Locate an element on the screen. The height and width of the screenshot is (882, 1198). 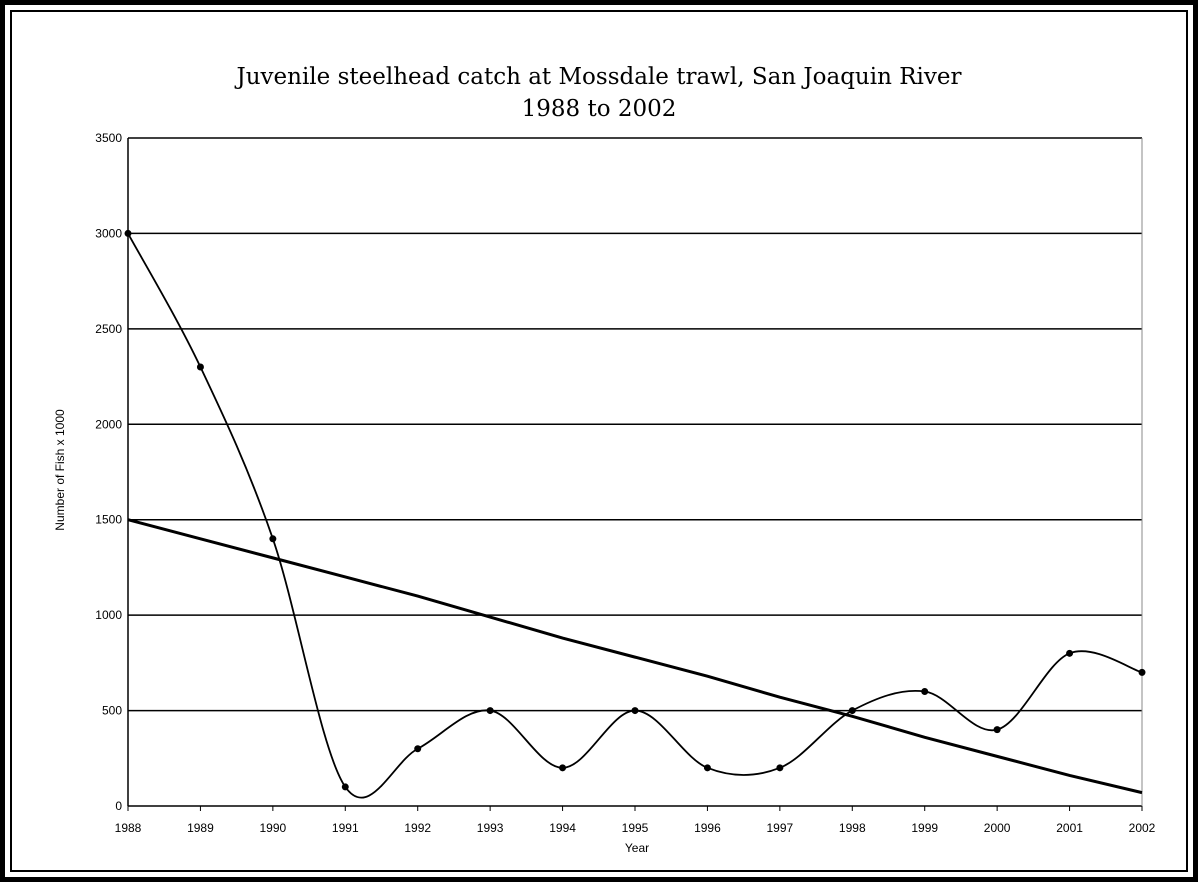
chart-title-line2: 1988 to 2002 is located at coordinates (599, 109).